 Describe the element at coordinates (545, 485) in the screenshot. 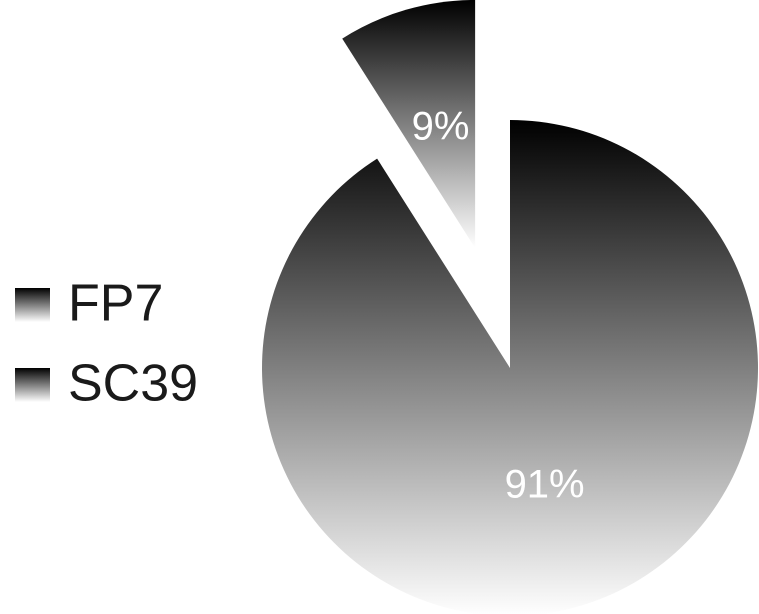

I see `data-label: 91%` at that location.